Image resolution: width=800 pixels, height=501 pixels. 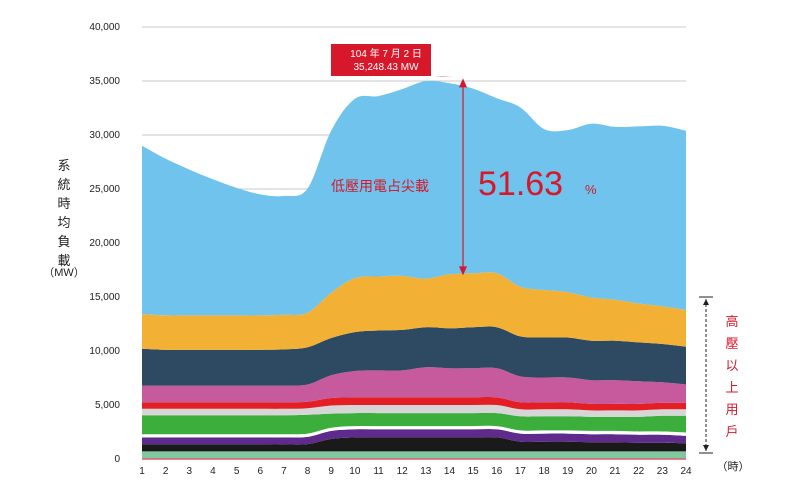 What do you see at coordinates (463, 271) in the screenshot?
I see `peak-arrow-head-bottom` at bounding box center [463, 271].